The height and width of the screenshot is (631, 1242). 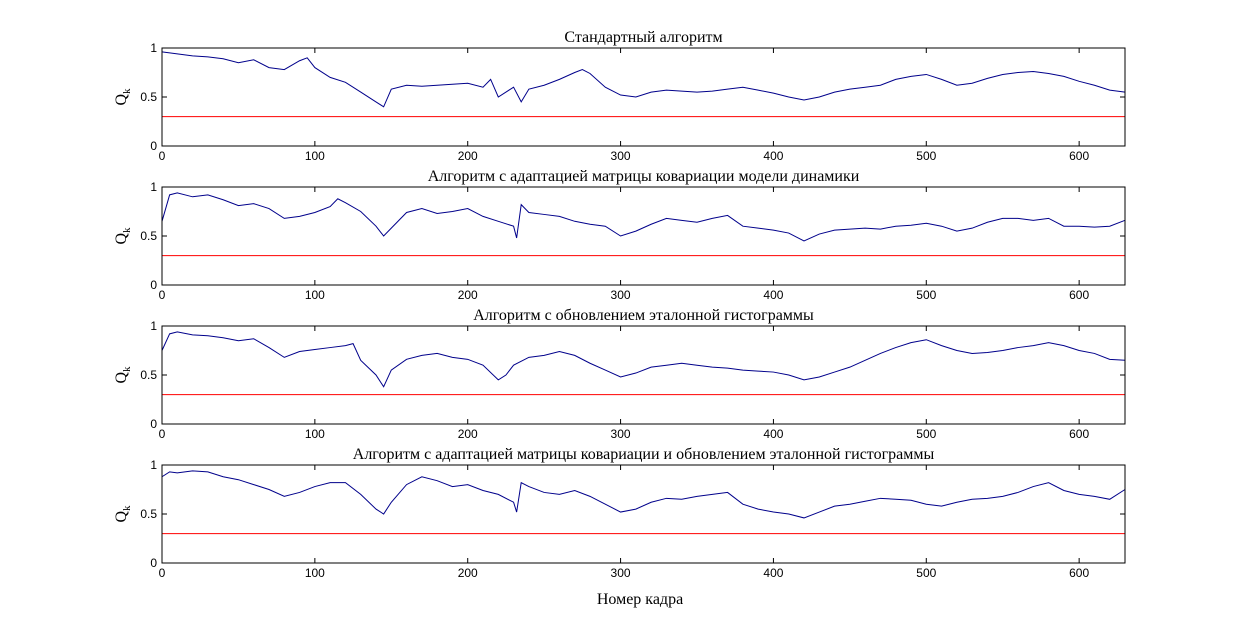 What do you see at coordinates (643, 37) in the screenshot?
I see `panel-title: Стандартный алгоритм` at bounding box center [643, 37].